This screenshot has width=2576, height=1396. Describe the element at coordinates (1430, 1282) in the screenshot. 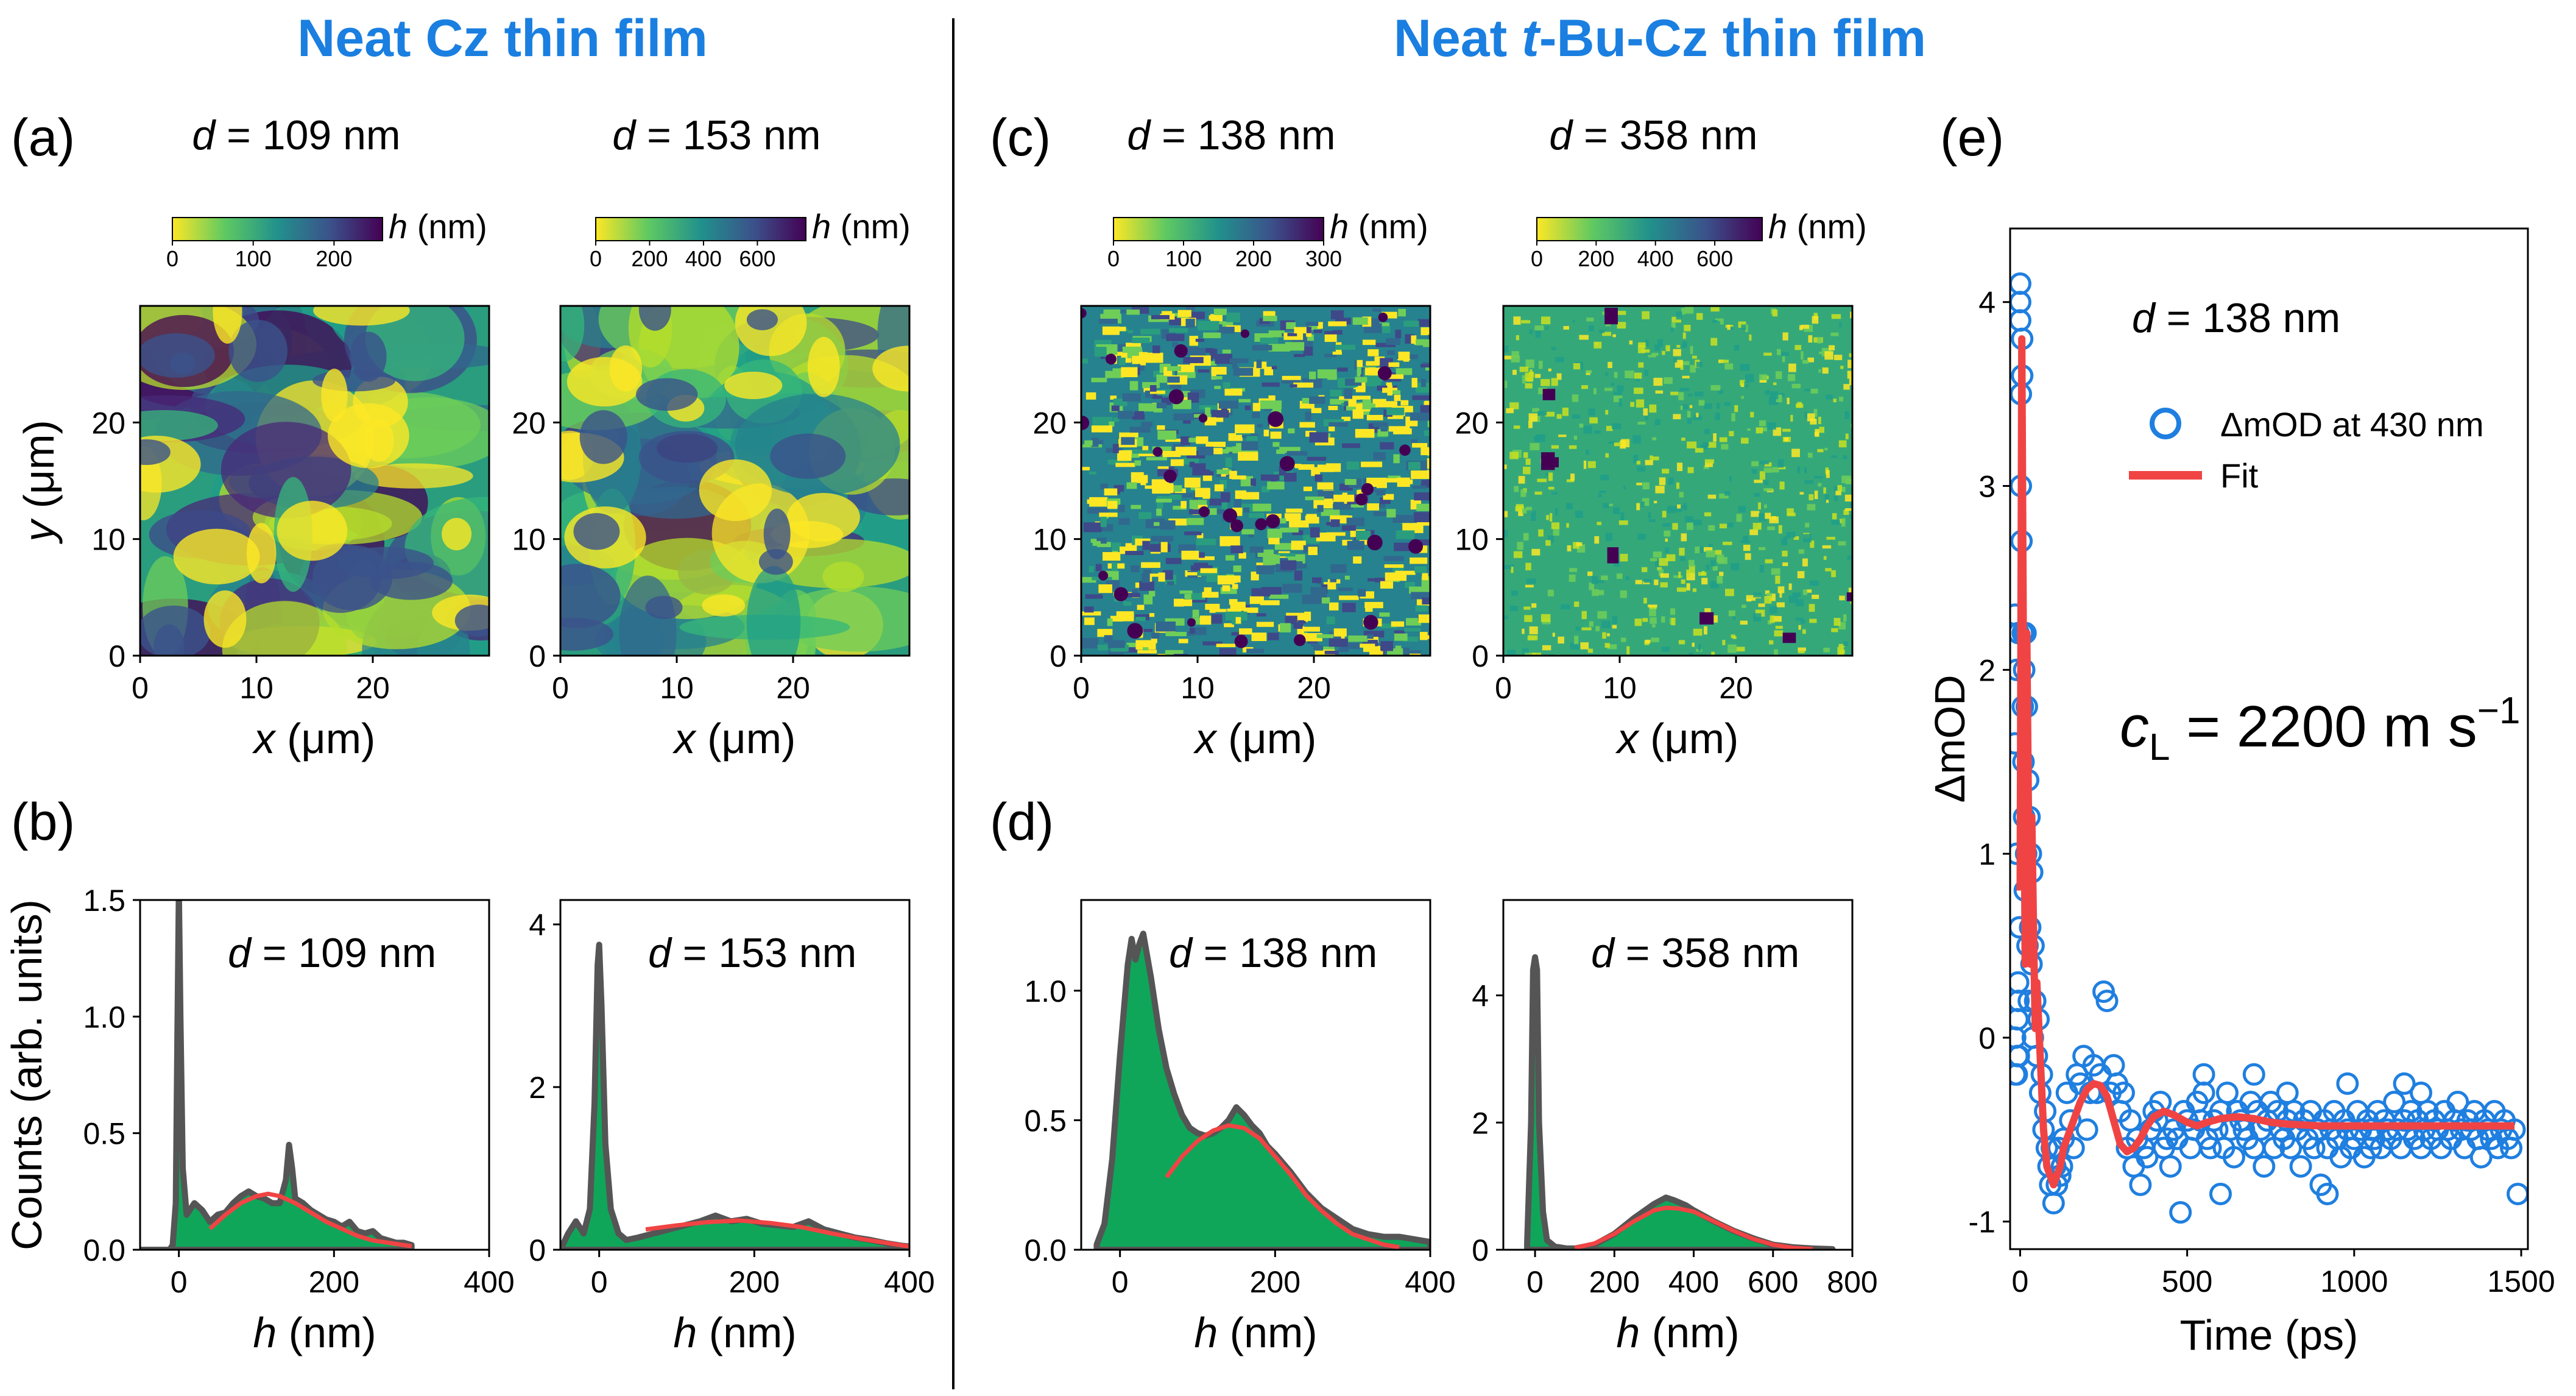

I see `x-tick-label: 400` at that location.